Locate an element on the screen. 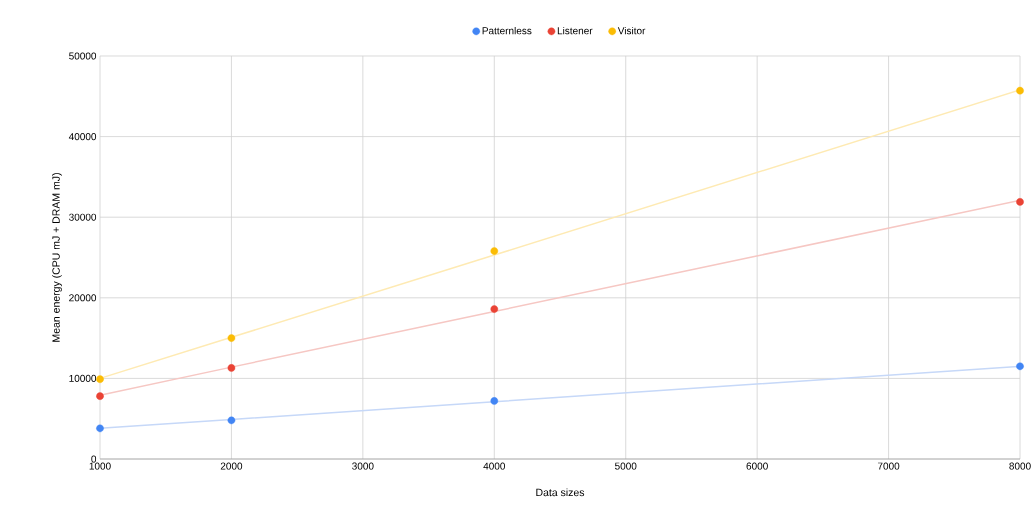  x-tick-label: 1000 is located at coordinates (100, 466).